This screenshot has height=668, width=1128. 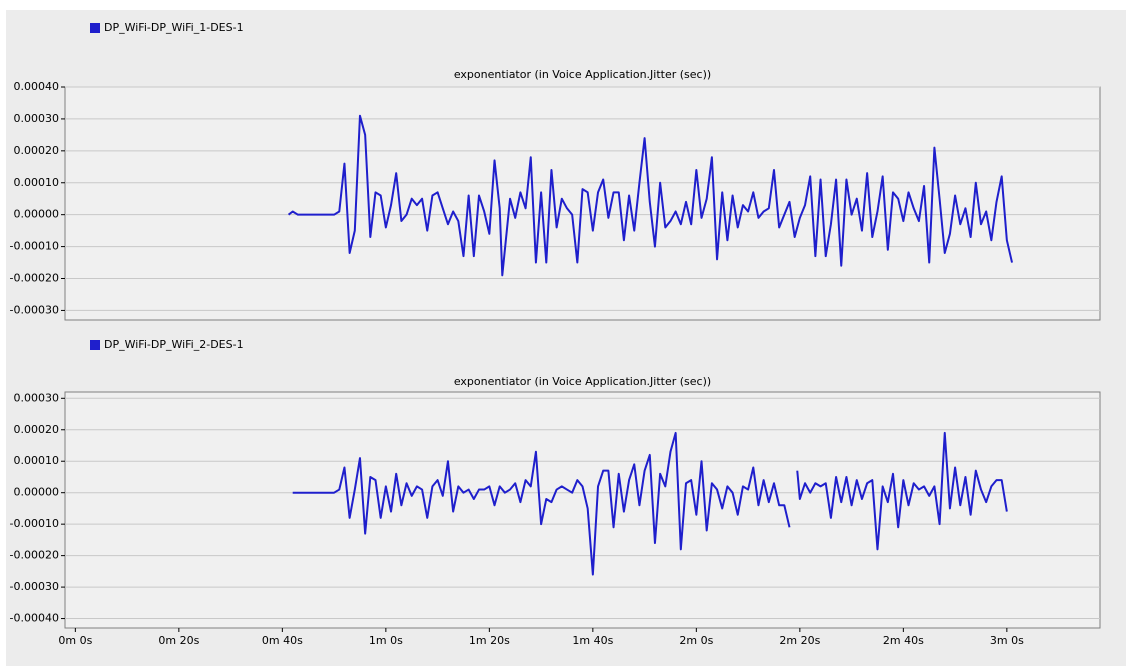 What do you see at coordinates (178, 640) in the screenshot?
I see `x-tick-label: 0m 20s` at bounding box center [178, 640].